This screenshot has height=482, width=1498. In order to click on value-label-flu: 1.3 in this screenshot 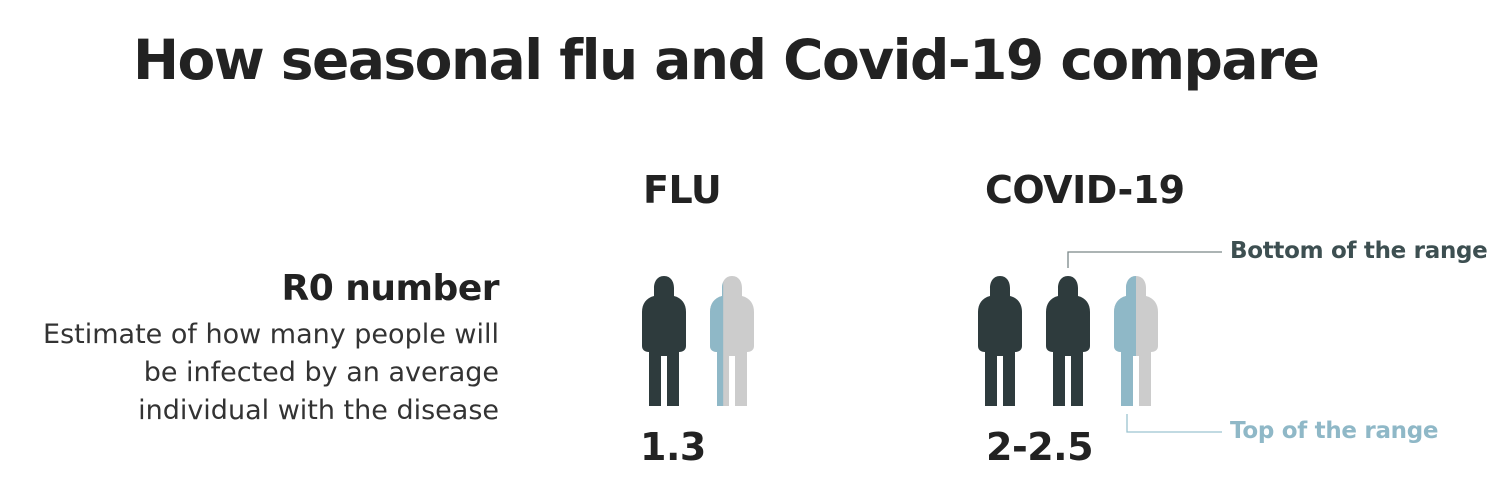, I will do `click(673, 447)`.